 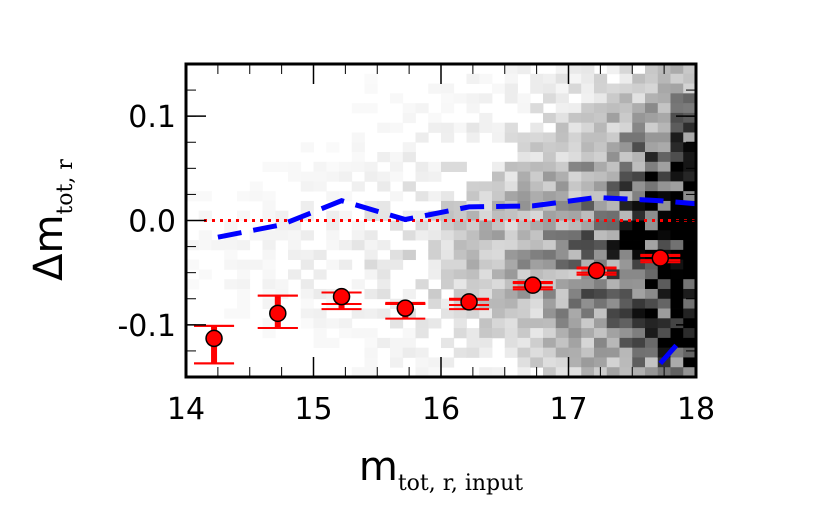 I want to click on dashed-line-segment, so click(x=668, y=354).